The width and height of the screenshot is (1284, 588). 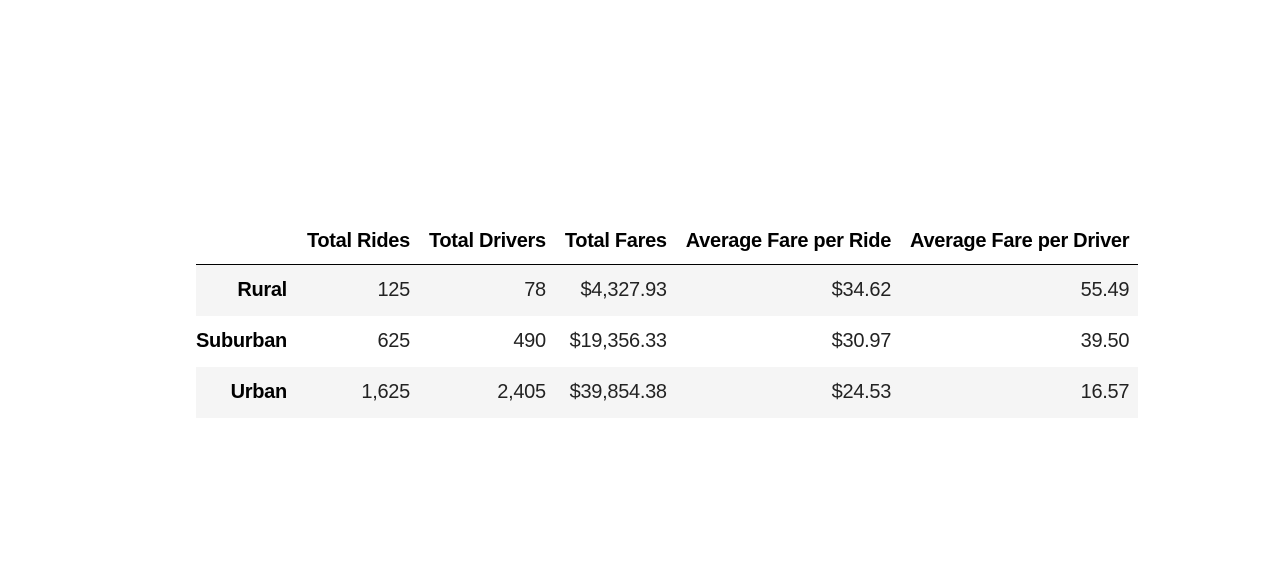 What do you see at coordinates (861, 289) in the screenshot?
I see `cell-average-fare-per-ride: $34.62` at bounding box center [861, 289].